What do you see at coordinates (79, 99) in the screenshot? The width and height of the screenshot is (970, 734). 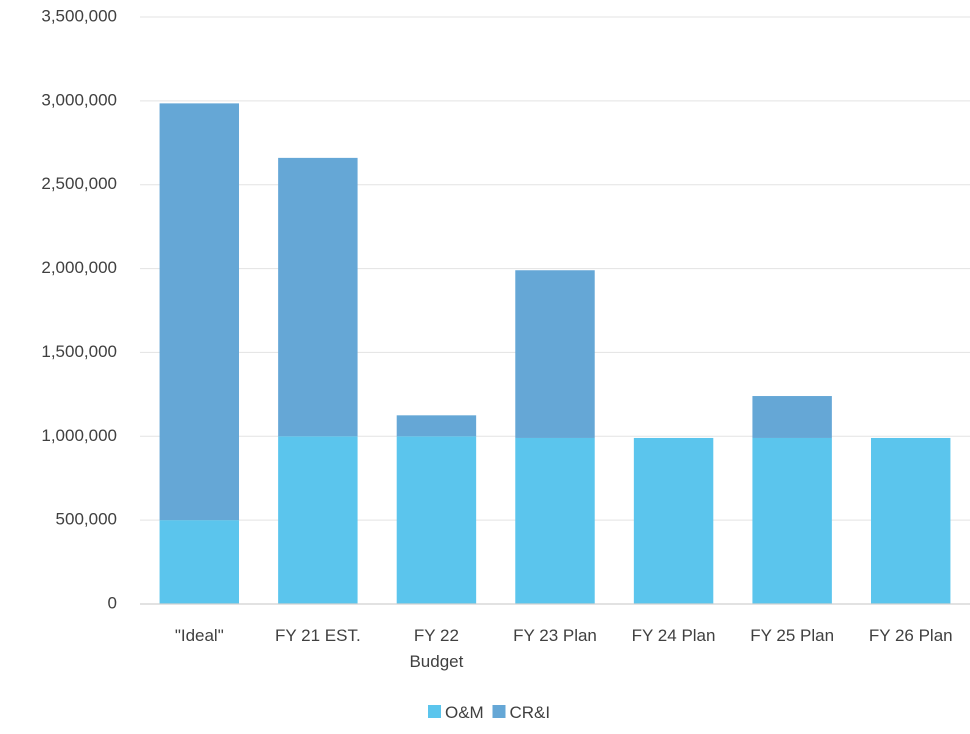 I see `y-tick-label: 3,000,000` at bounding box center [79, 99].